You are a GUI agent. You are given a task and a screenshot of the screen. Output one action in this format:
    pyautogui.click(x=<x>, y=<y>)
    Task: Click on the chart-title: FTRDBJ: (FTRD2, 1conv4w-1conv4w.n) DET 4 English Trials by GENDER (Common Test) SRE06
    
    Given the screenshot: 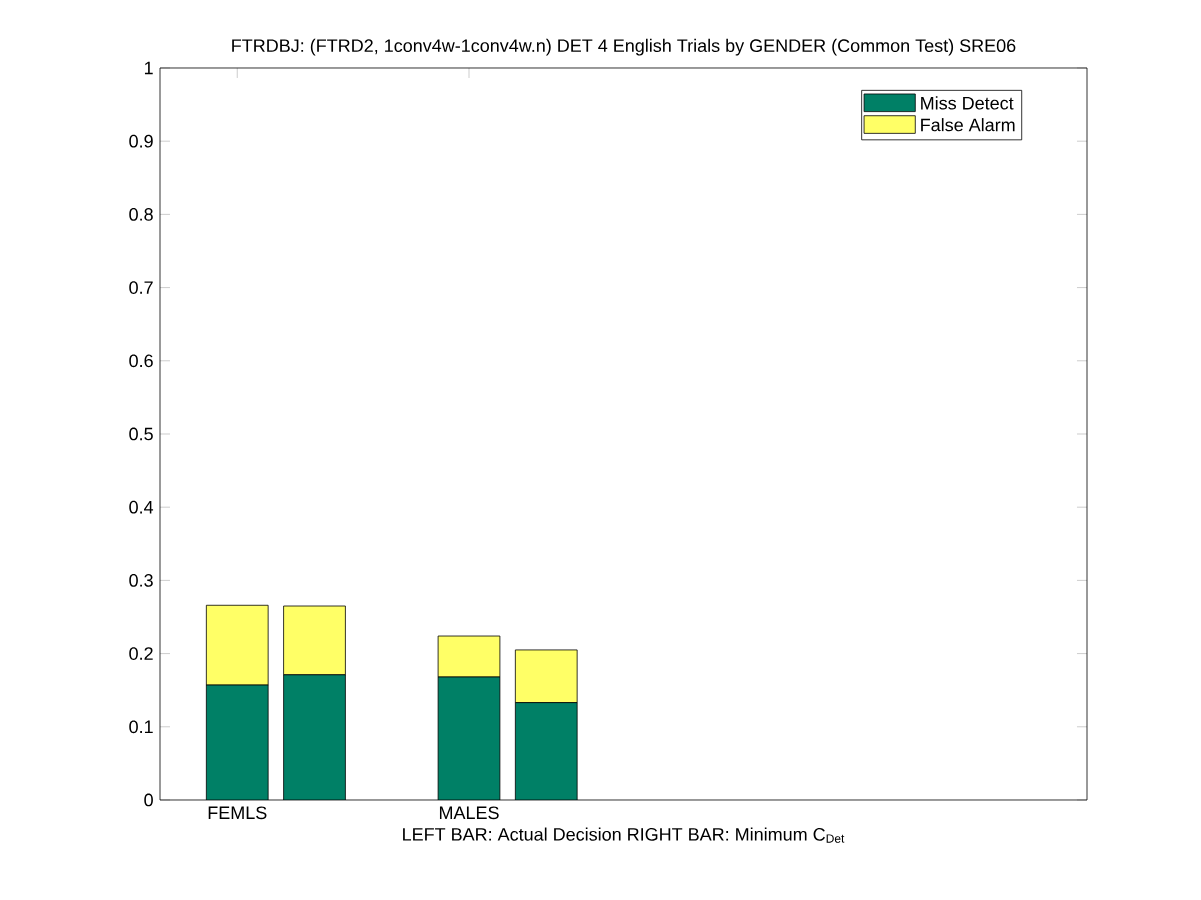 What is the action you would take?
    pyautogui.click(x=624, y=47)
    